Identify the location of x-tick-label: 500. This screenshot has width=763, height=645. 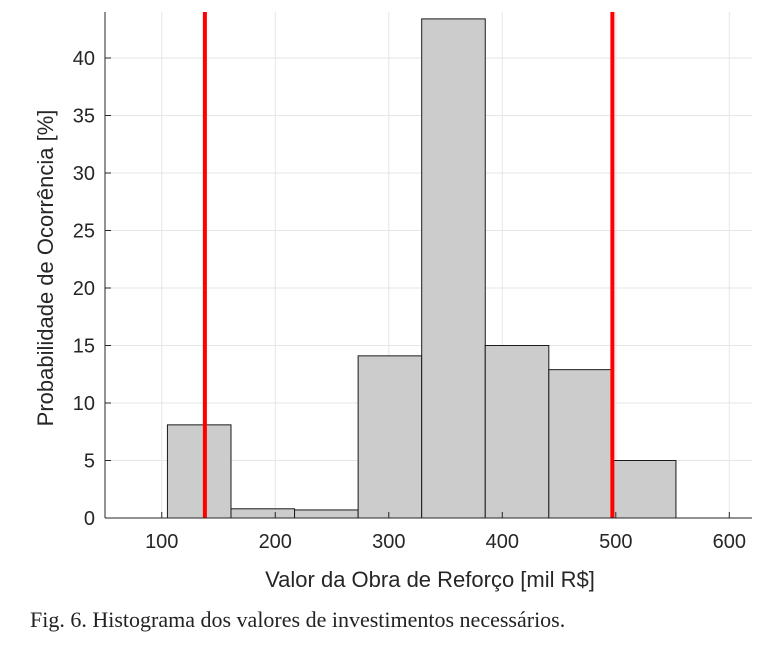
(615, 542).